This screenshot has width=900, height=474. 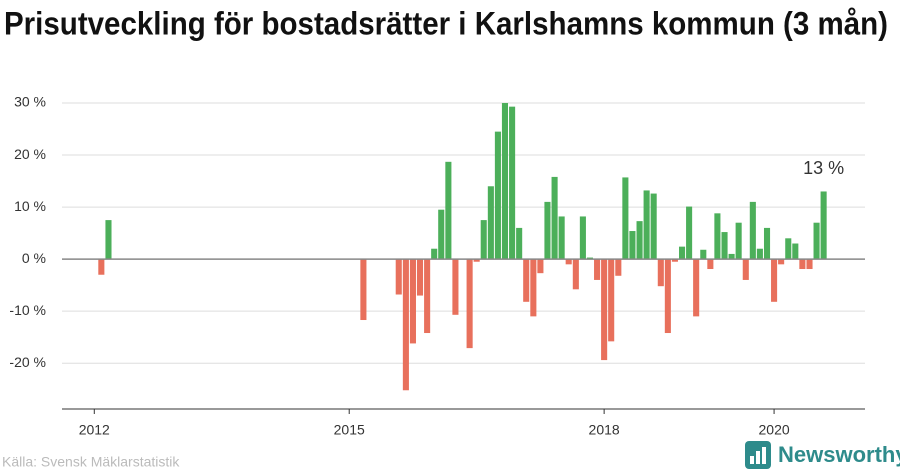 What do you see at coordinates (91, 462) in the screenshot?
I see `source: Källa: Svensk Mäklarstatistik` at bounding box center [91, 462].